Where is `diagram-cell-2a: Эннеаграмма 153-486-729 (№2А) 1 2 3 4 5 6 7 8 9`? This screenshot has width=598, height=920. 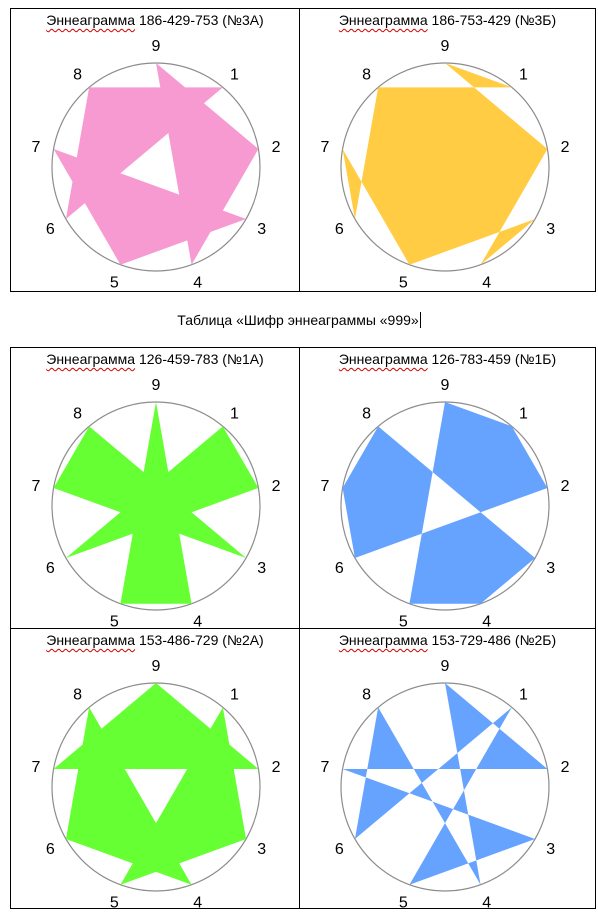
diagram-cell-2a: Эннеаграмма 153-486-729 (№2А) 1 2 3 4 5 6 7 8 9 is located at coordinates (155, 770).